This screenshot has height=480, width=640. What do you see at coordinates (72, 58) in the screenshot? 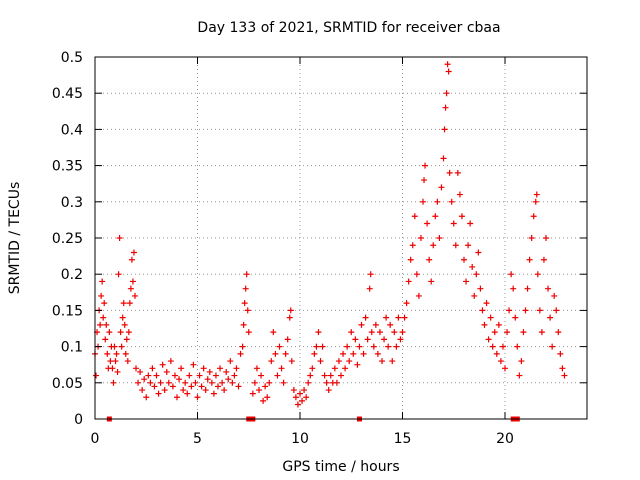
I see `y-tick-label-10: 0.5` at bounding box center [72, 58].